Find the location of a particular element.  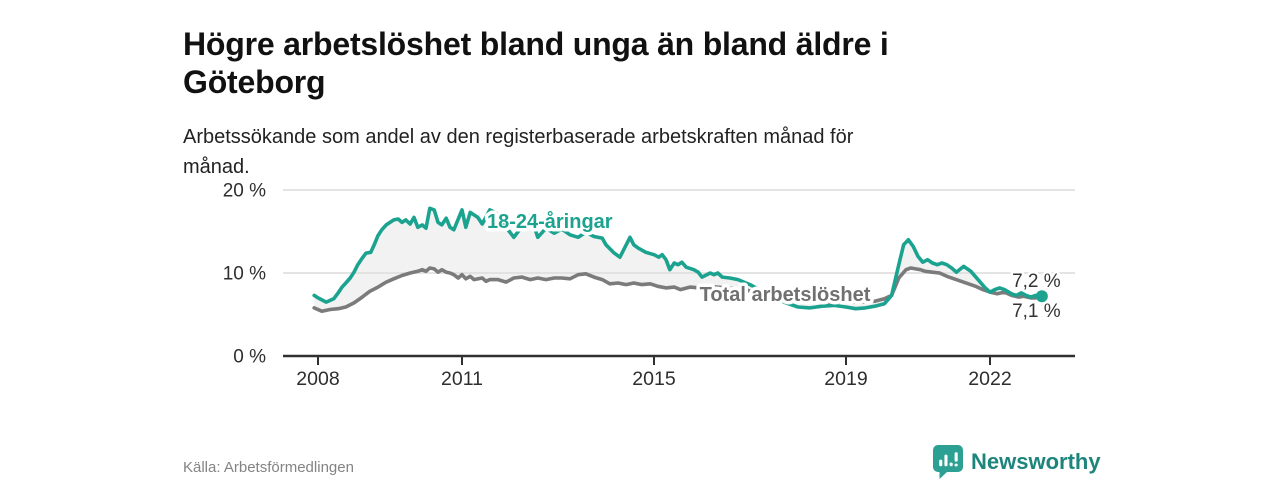

chart-subtitle-line2: månad. is located at coordinates (216, 167).